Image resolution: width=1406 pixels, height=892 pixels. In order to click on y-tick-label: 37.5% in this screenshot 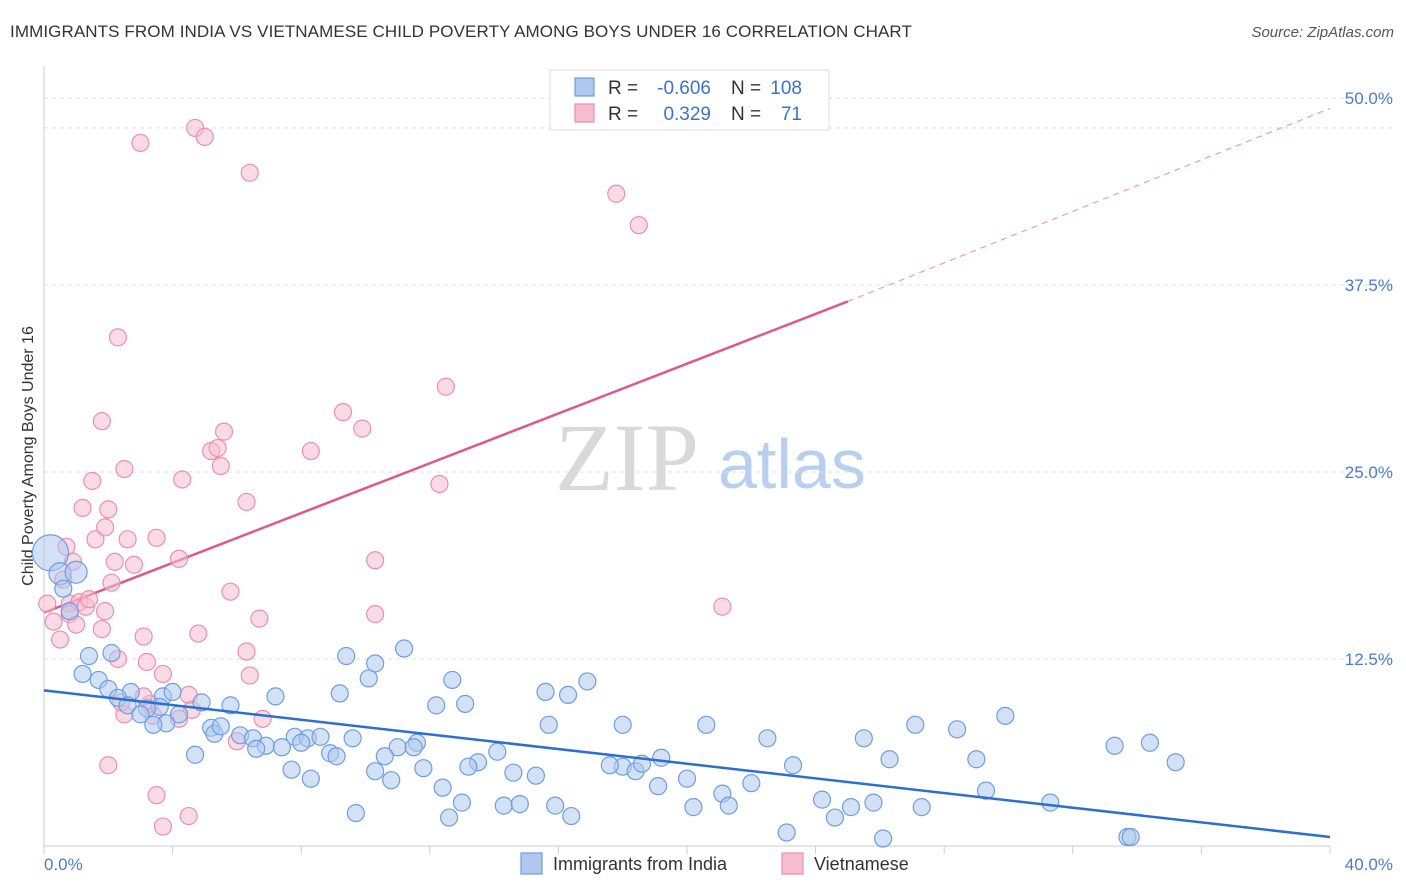, I will do `click(1369, 285)`.